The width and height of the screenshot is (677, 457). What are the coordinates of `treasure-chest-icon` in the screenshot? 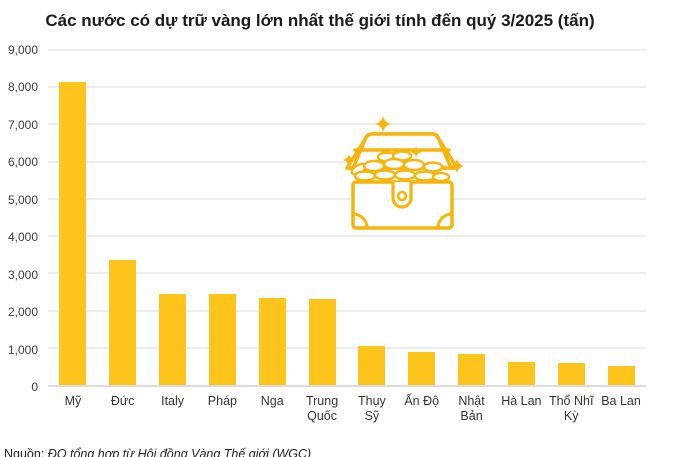 It's located at (404, 171).